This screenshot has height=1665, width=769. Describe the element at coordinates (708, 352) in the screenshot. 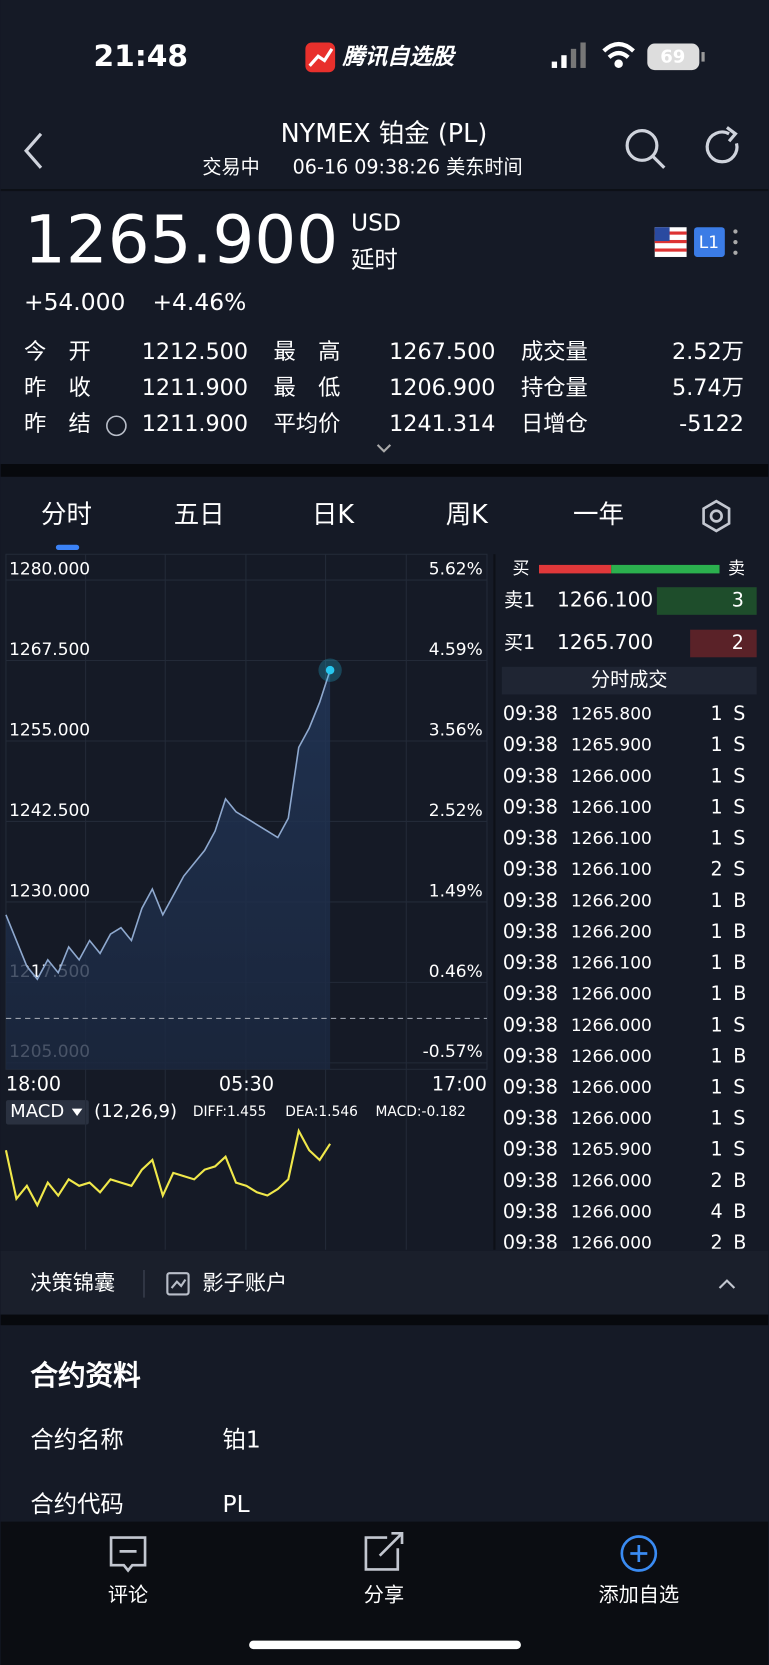

I see `stat-value: 2.52万` at that location.